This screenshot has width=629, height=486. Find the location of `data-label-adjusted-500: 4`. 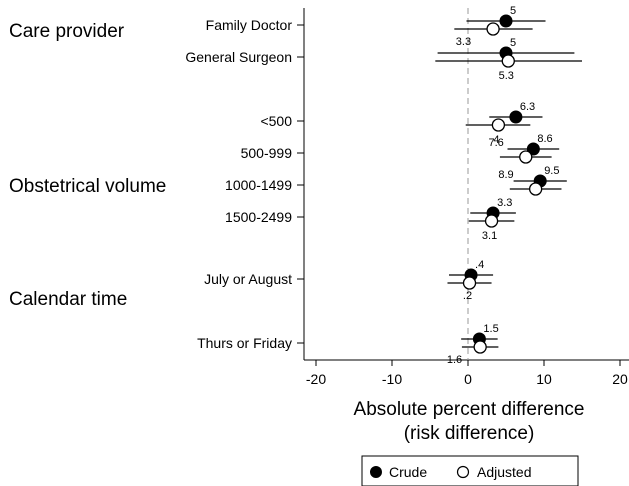

data-label-adjusted-500: 4 is located at coordinates (496, 140).